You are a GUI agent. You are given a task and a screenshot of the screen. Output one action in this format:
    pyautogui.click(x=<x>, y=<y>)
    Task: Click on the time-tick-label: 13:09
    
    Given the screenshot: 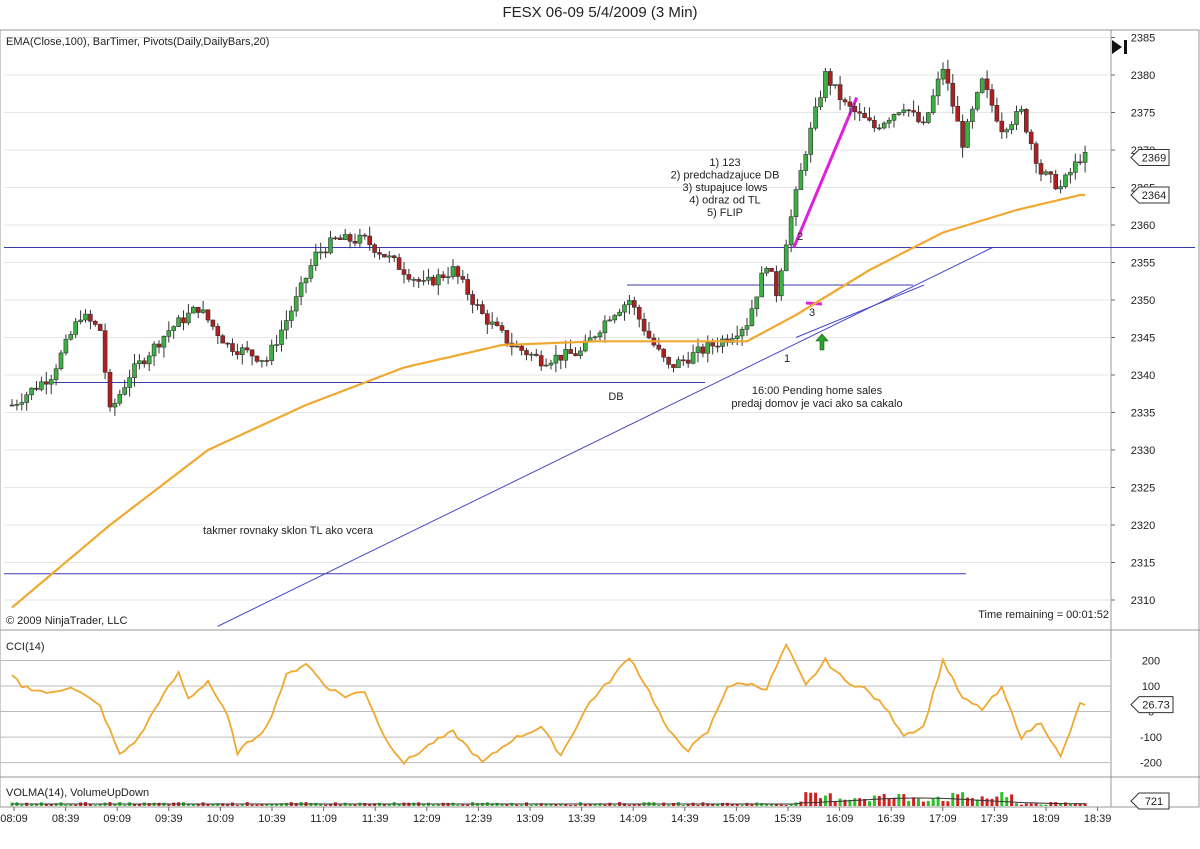 What is the action you would take?
    pyautogui.click(x=530, y=819)
    